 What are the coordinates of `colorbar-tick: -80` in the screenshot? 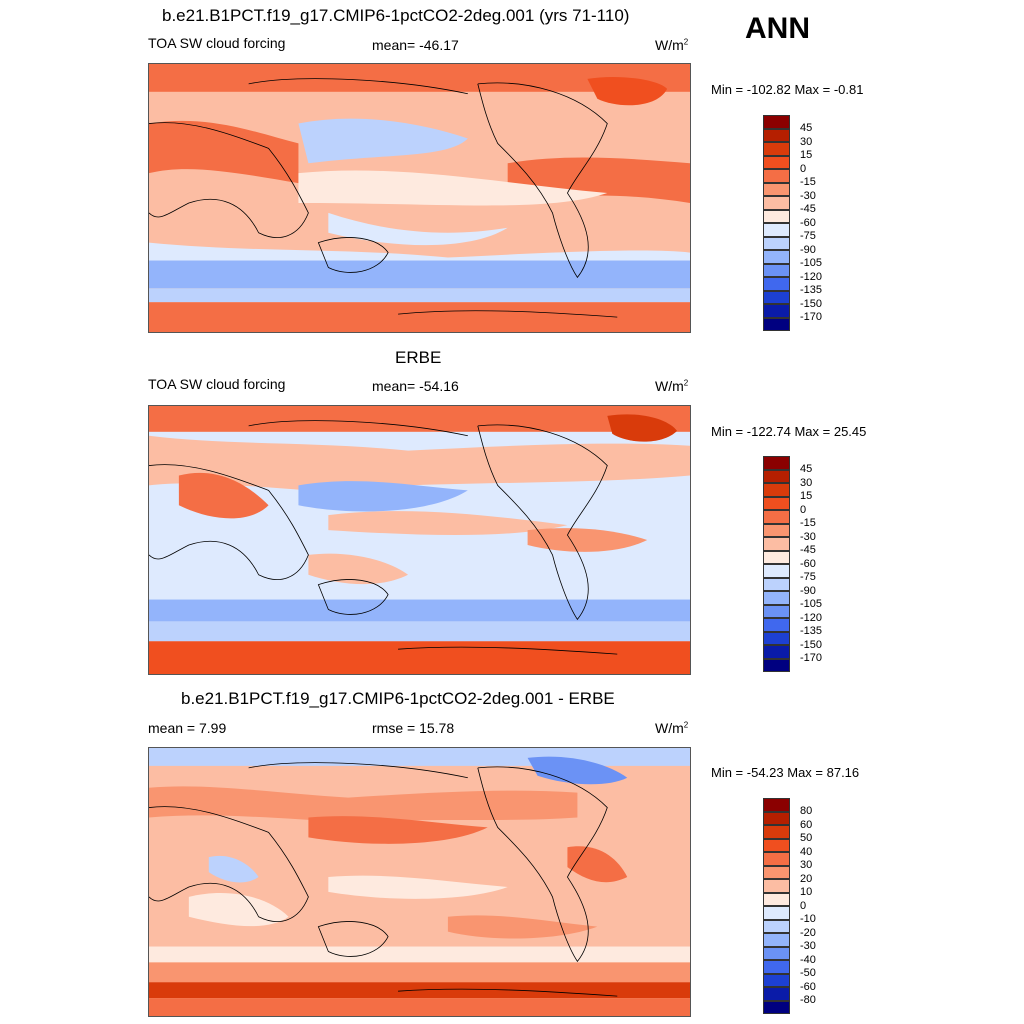 It's located at (808, 1000).